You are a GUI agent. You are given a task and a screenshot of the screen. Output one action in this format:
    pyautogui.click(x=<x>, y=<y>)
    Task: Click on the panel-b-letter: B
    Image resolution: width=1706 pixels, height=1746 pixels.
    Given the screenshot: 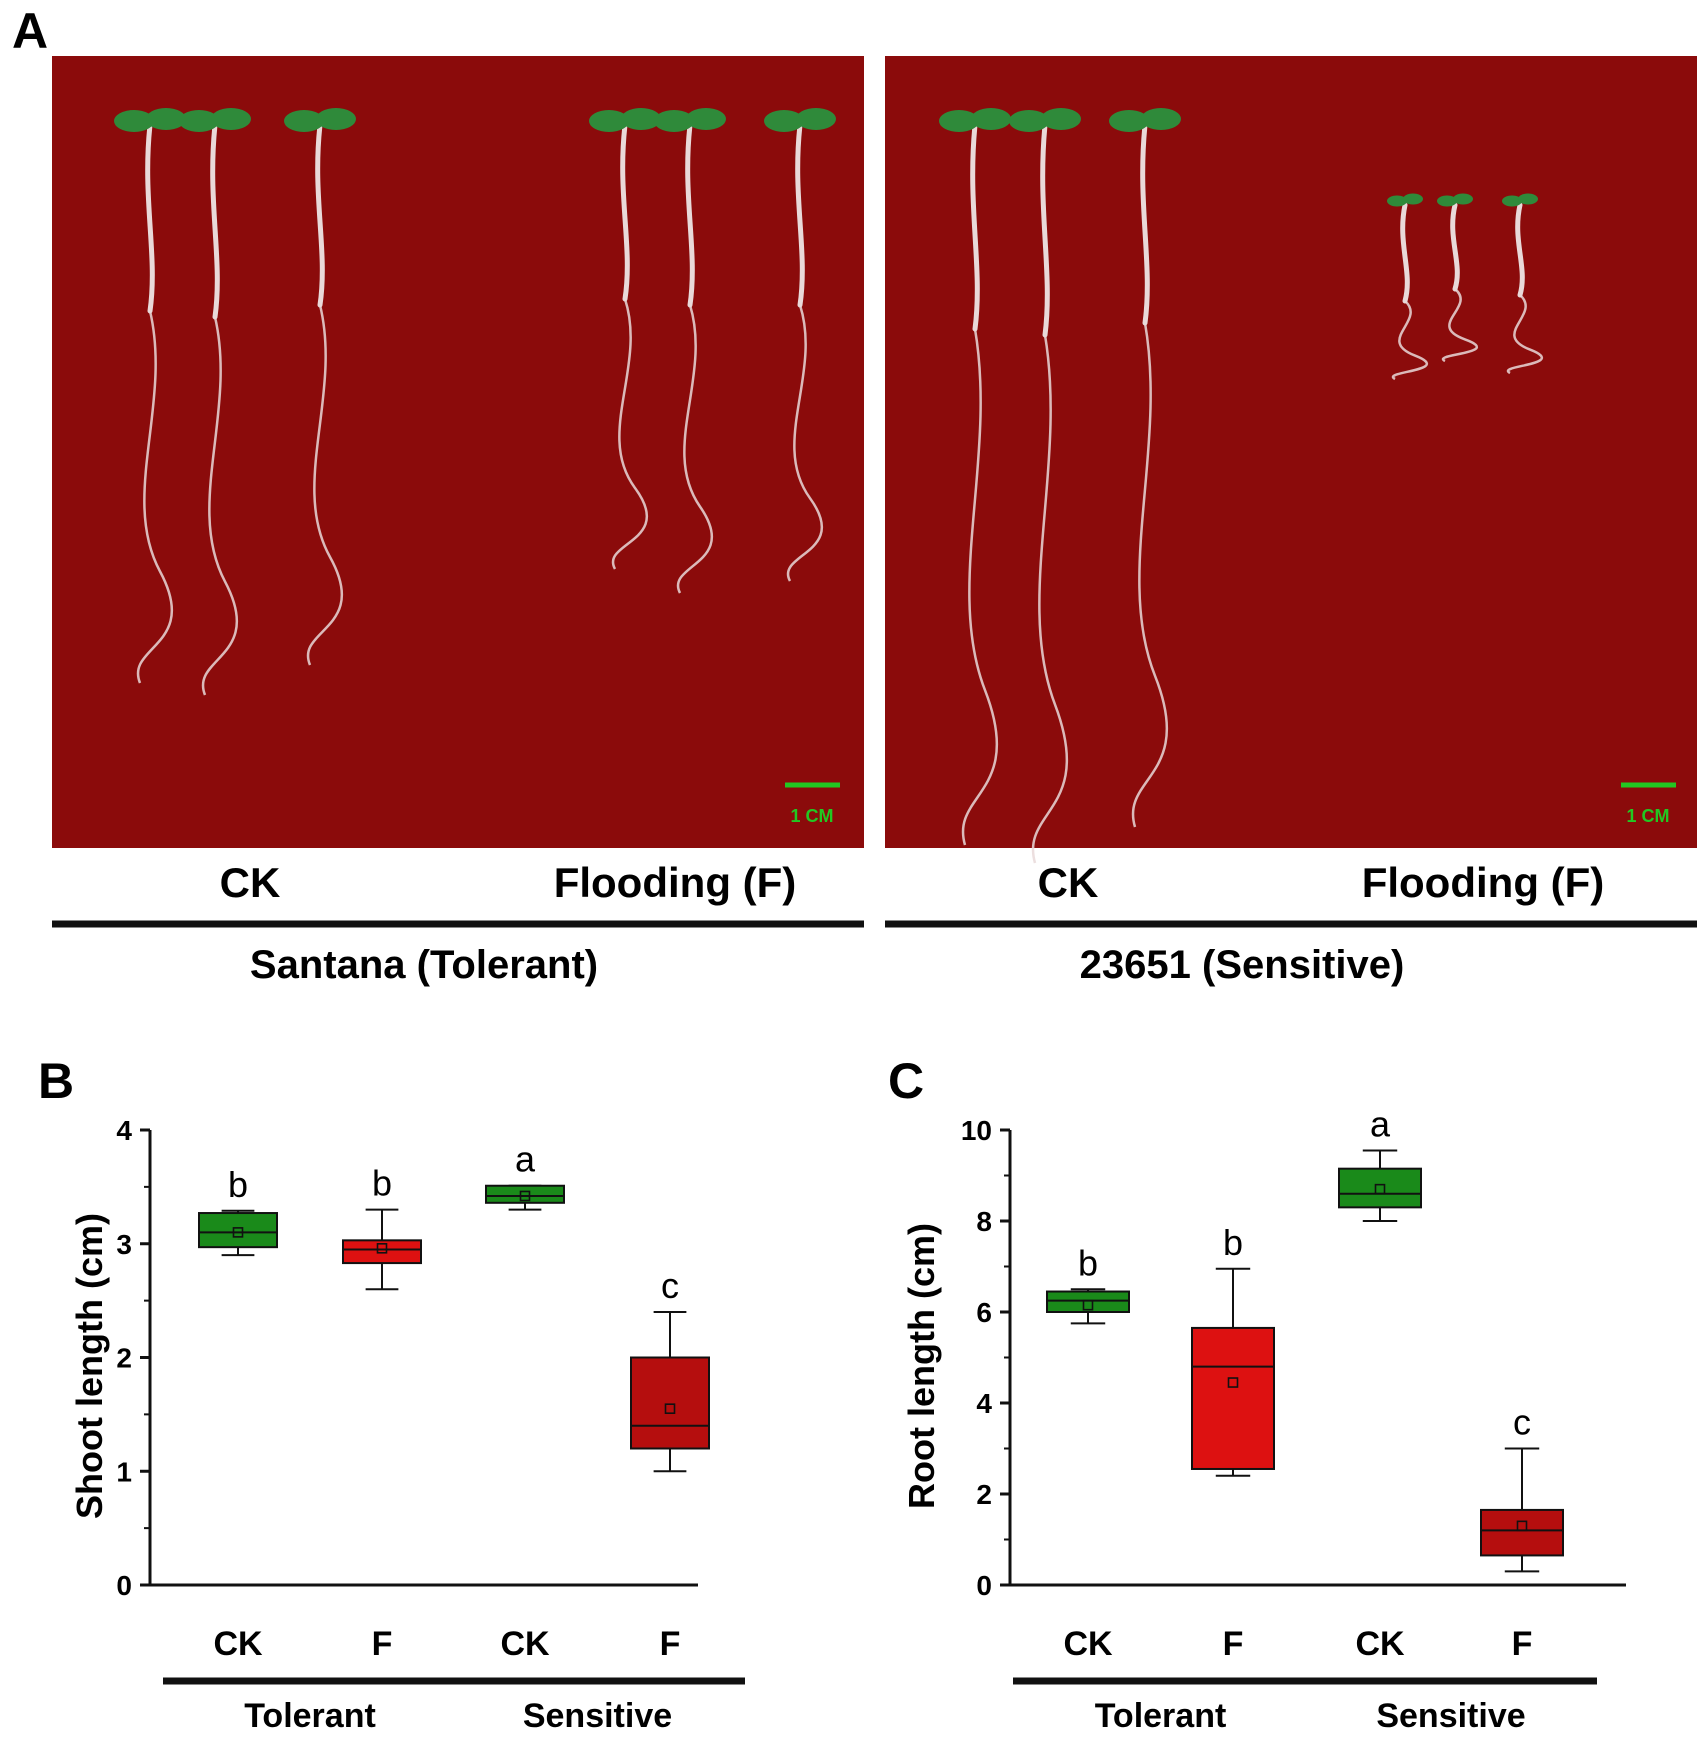 What is the action you would take?
    pyautogui.click(x=56, y=1081)
    